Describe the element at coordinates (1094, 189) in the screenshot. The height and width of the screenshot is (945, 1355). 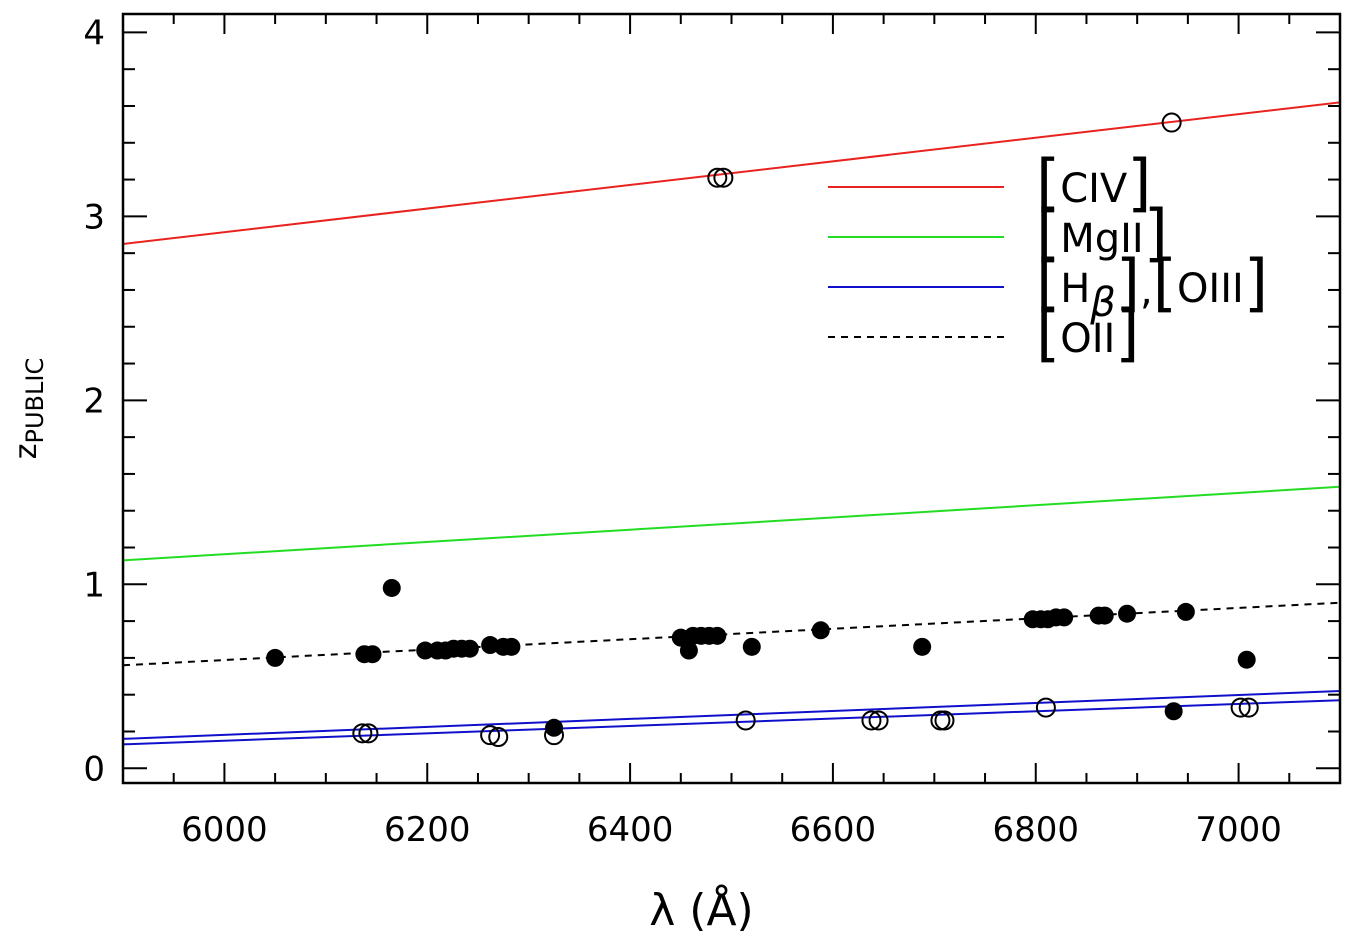
I see `legend-text: CIV` at that location.